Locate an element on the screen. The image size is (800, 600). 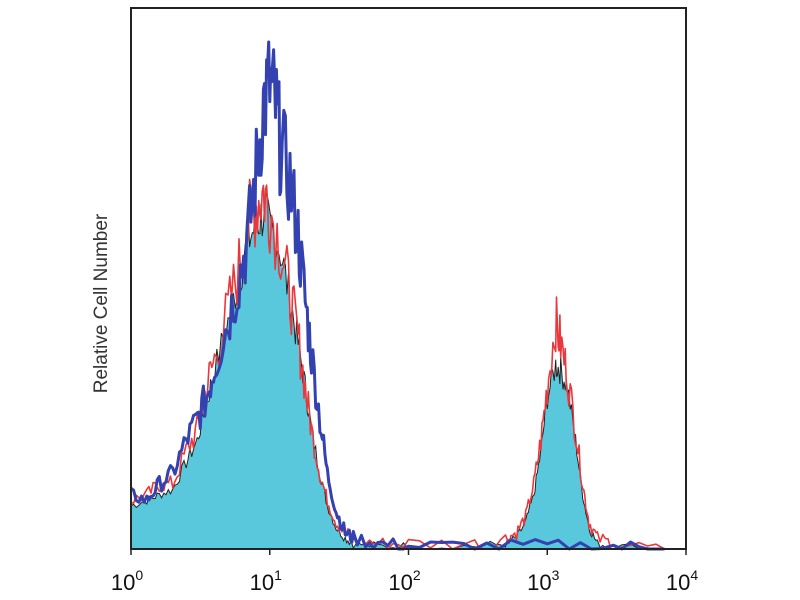
x-tick-label-4: 10⁴ is located at coordinates (682, 581).